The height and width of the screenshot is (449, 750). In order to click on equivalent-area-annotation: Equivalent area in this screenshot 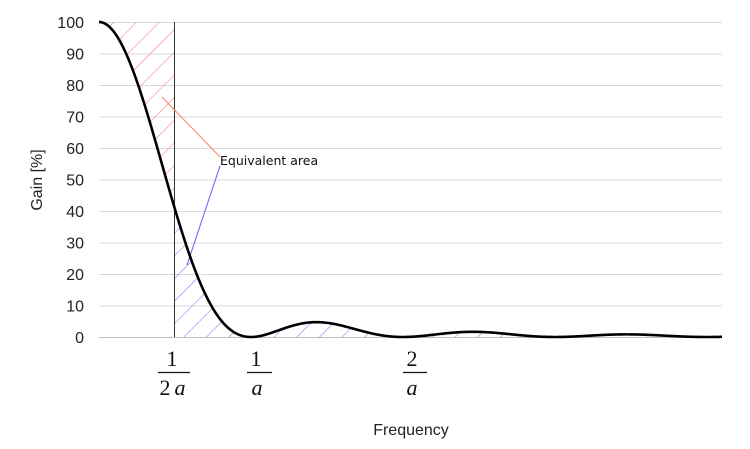, I will do `click(269, 160)`.